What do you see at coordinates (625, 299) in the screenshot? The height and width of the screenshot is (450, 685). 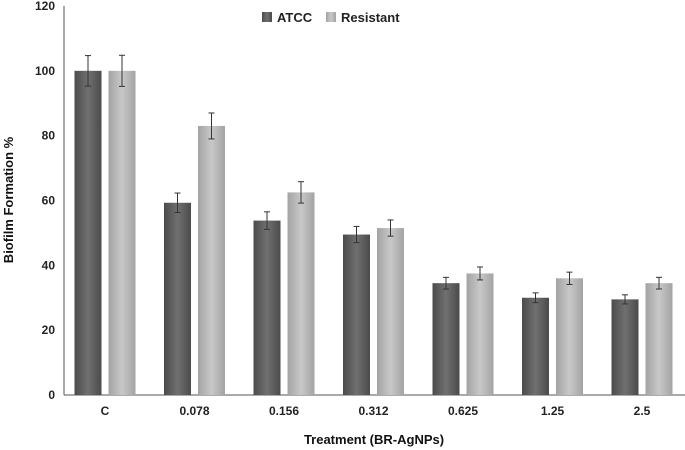 I see `error-bar-atcc-2.5` at bounding box center [625, 299].